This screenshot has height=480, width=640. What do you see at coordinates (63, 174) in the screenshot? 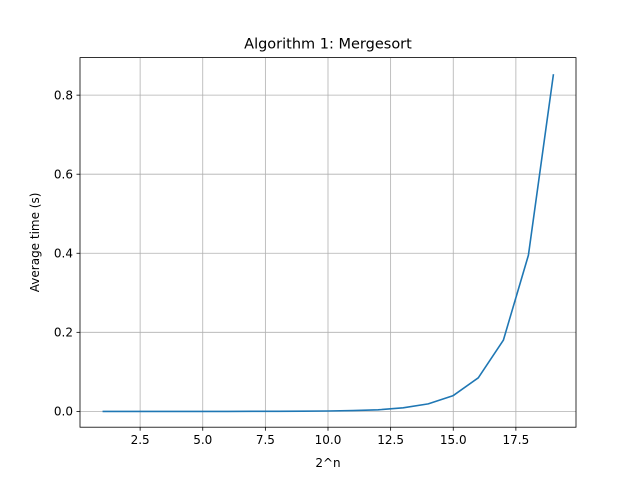
I see `y-tick-label: 0.6` at bounding box center [63, 174].